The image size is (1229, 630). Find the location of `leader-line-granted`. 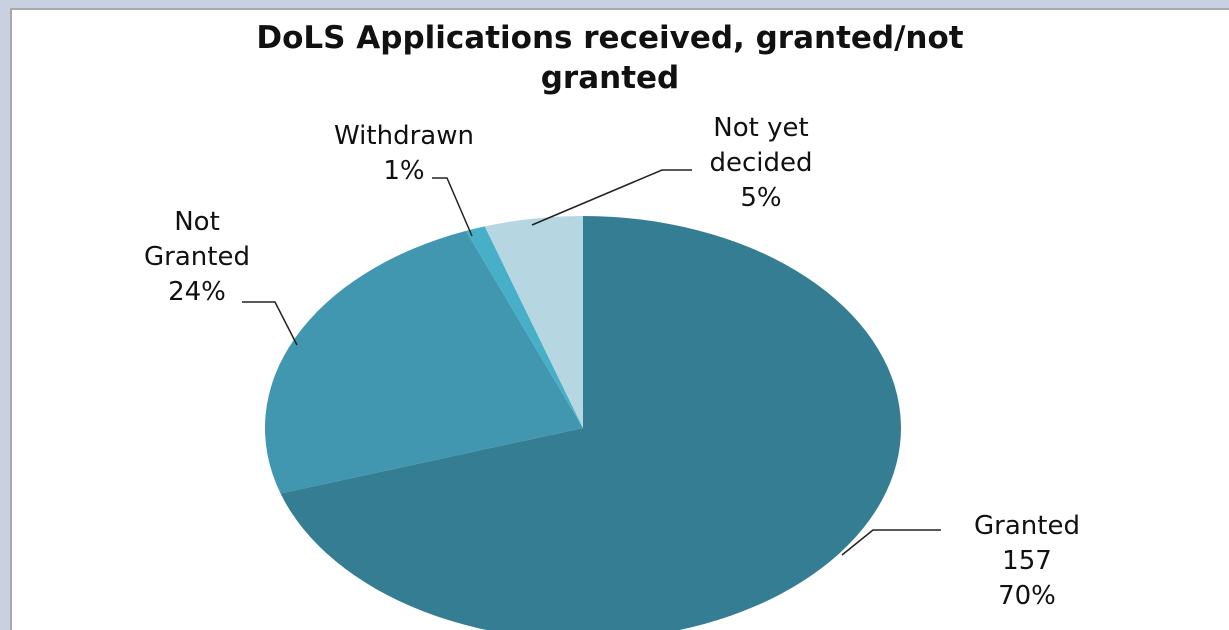

leader-line-granted is located at coordinates (891, 542).